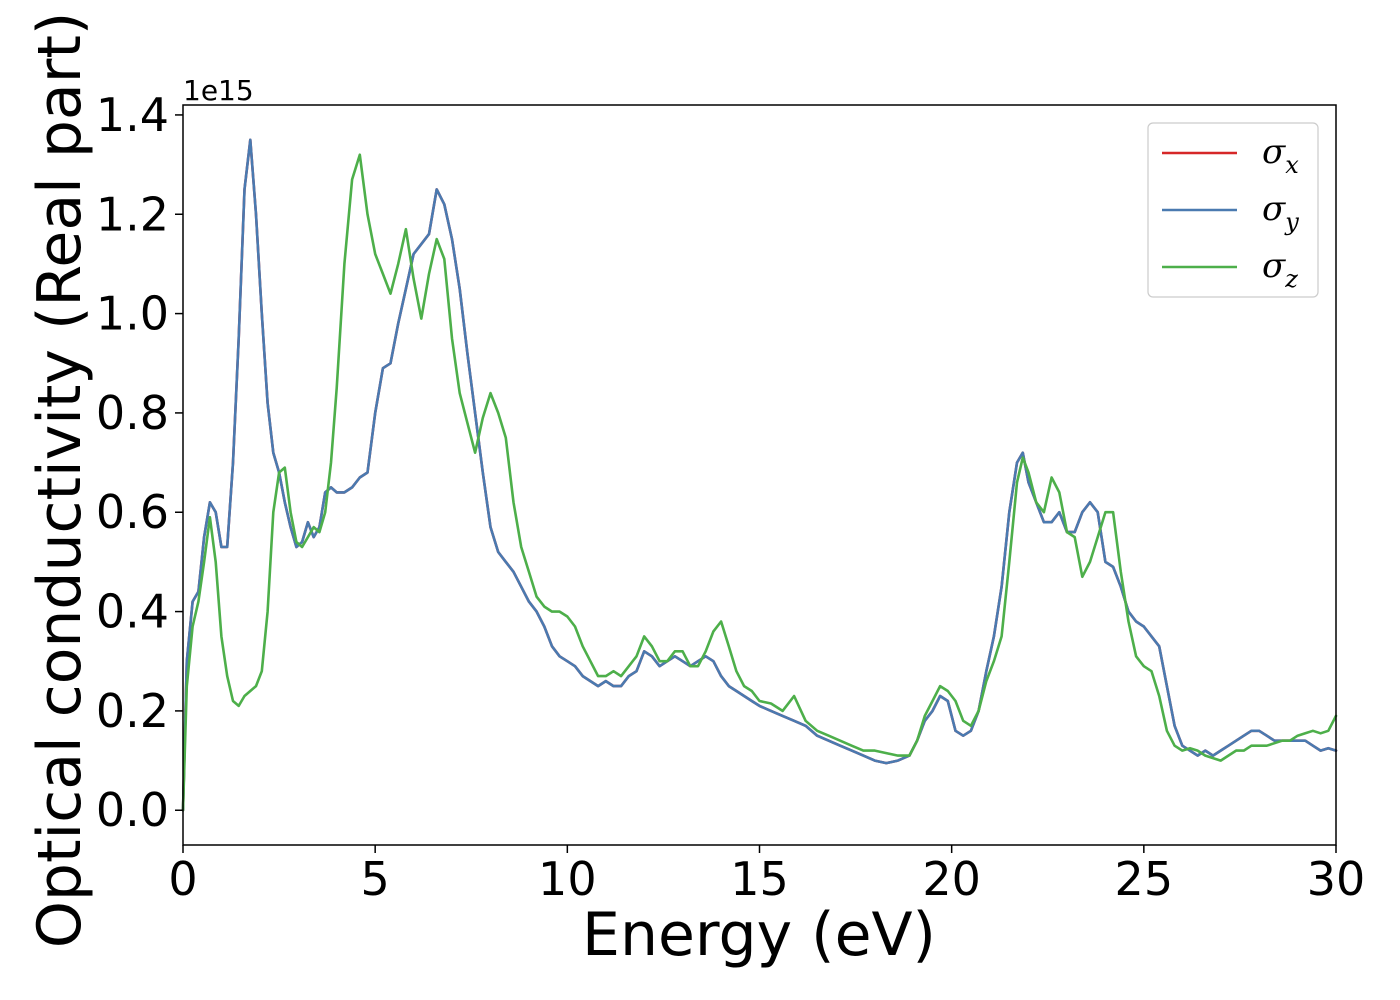 This screenshot has width=1400, height=1000. I want to click on y-tick-label: 0.0, so click(132, 810).